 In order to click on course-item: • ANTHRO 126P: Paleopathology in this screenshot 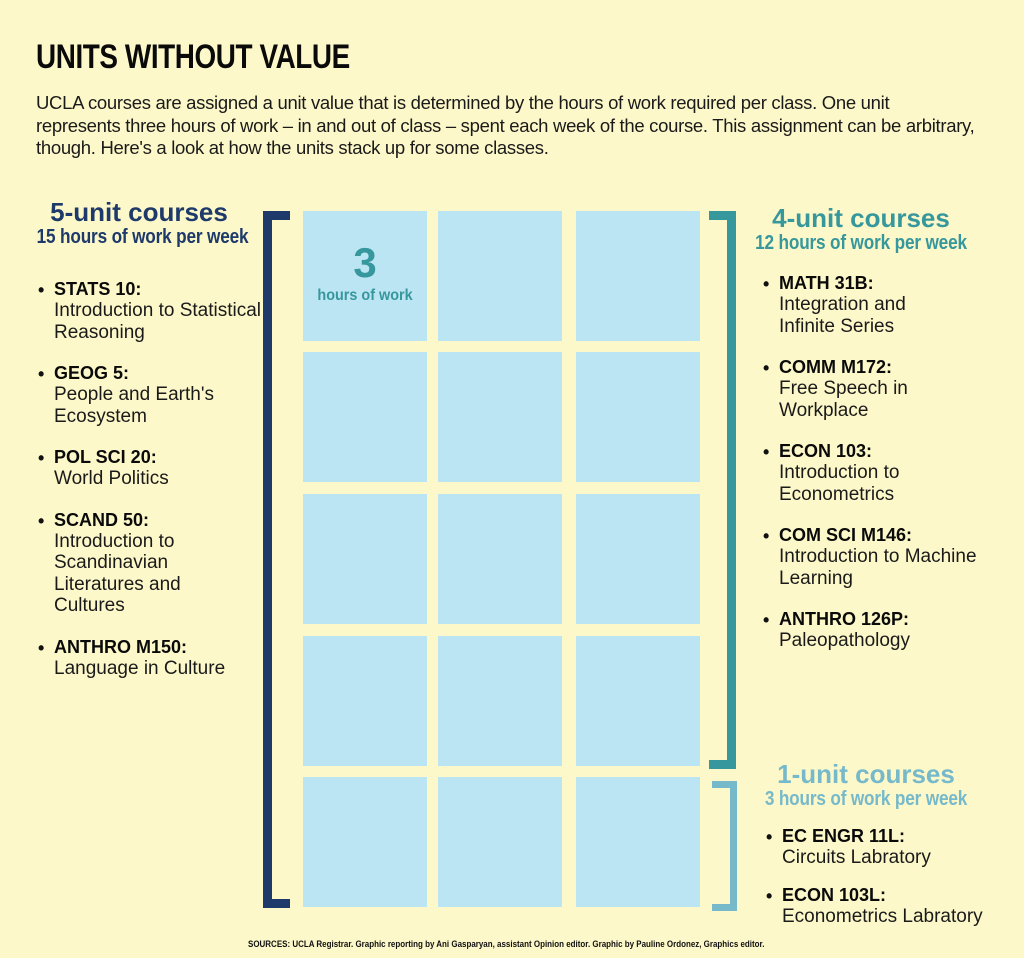, I will do `click(885, 630)`.